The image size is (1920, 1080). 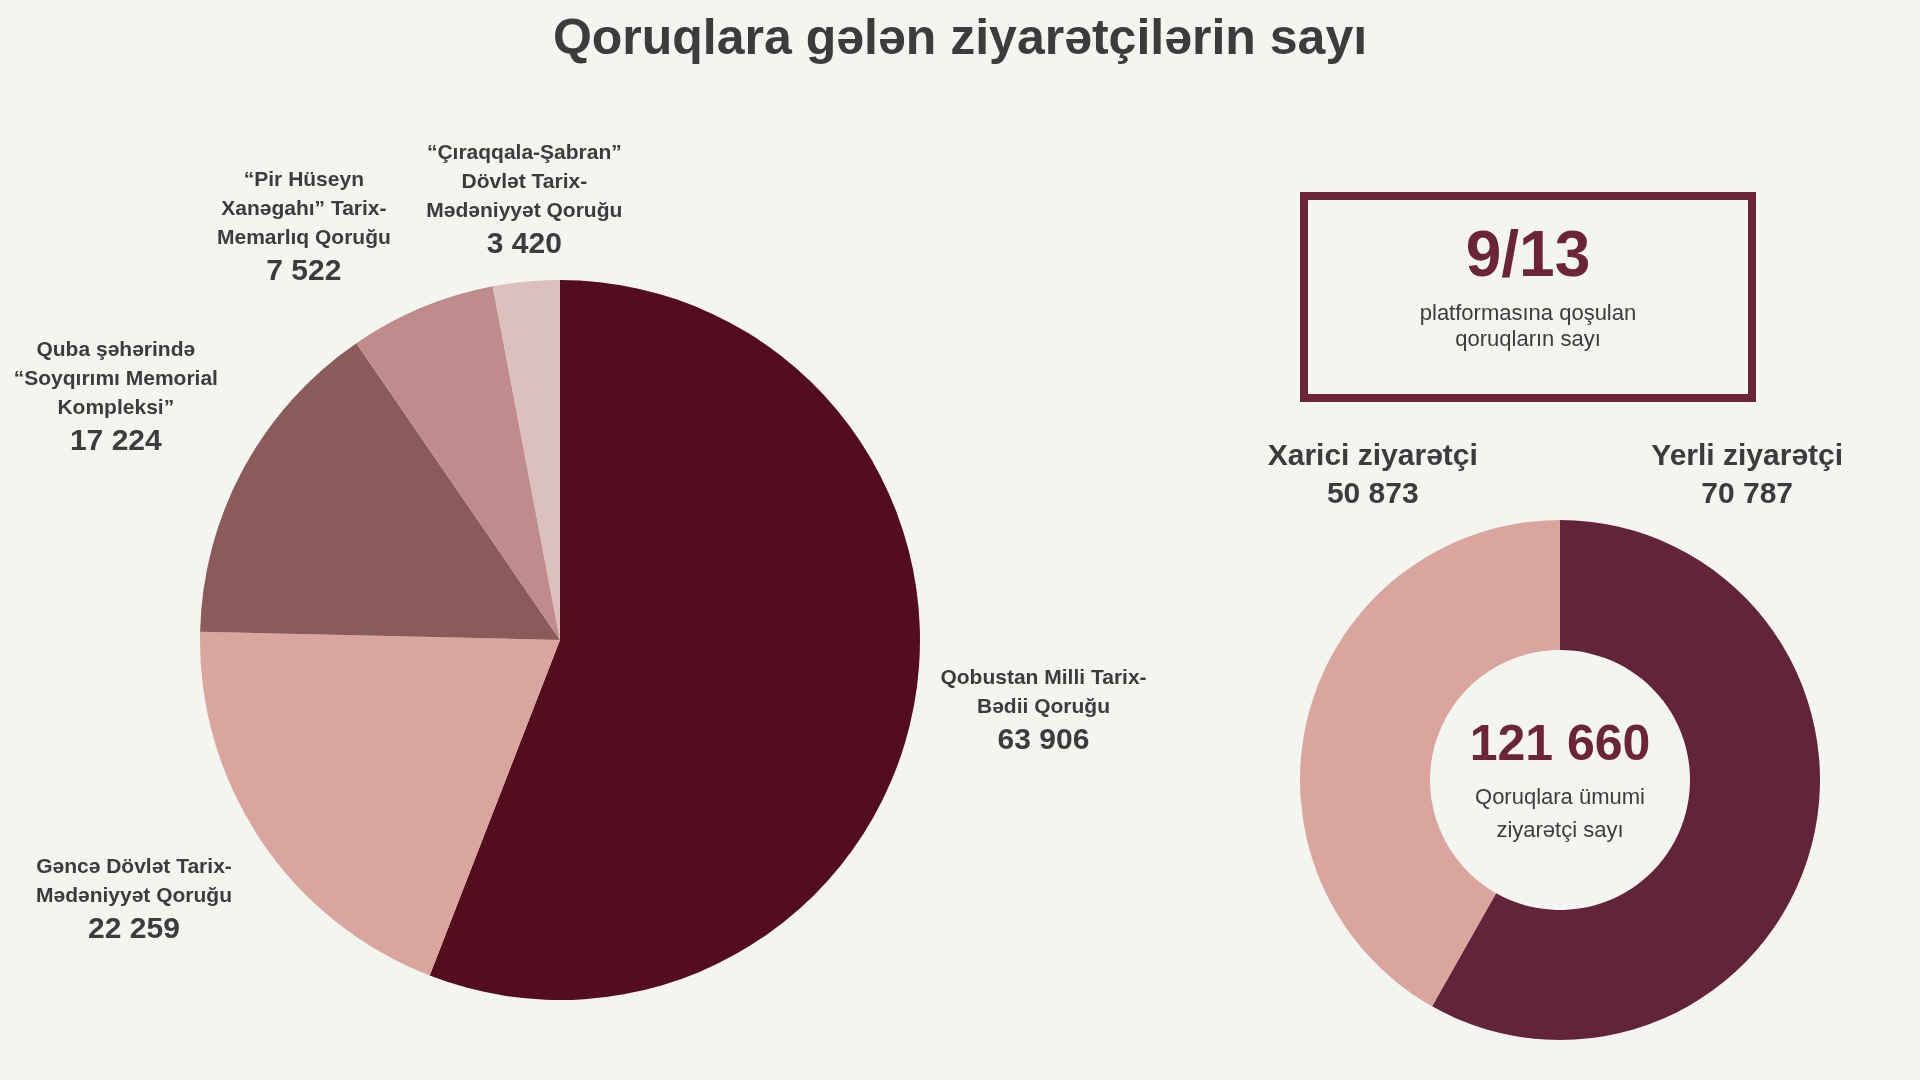 What do you see at coordinates (134, 928) in the screenshot?
I see `data-label: 22 259` at bounding box center [134, 928].